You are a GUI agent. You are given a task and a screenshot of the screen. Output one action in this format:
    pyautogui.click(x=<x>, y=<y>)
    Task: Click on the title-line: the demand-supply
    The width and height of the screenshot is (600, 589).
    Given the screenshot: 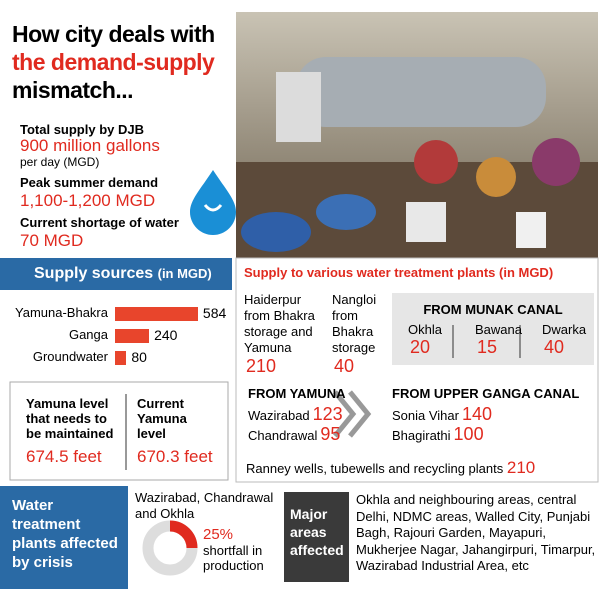 What is the action you would take?
    pyautogui.click(x=113, y=62)
    